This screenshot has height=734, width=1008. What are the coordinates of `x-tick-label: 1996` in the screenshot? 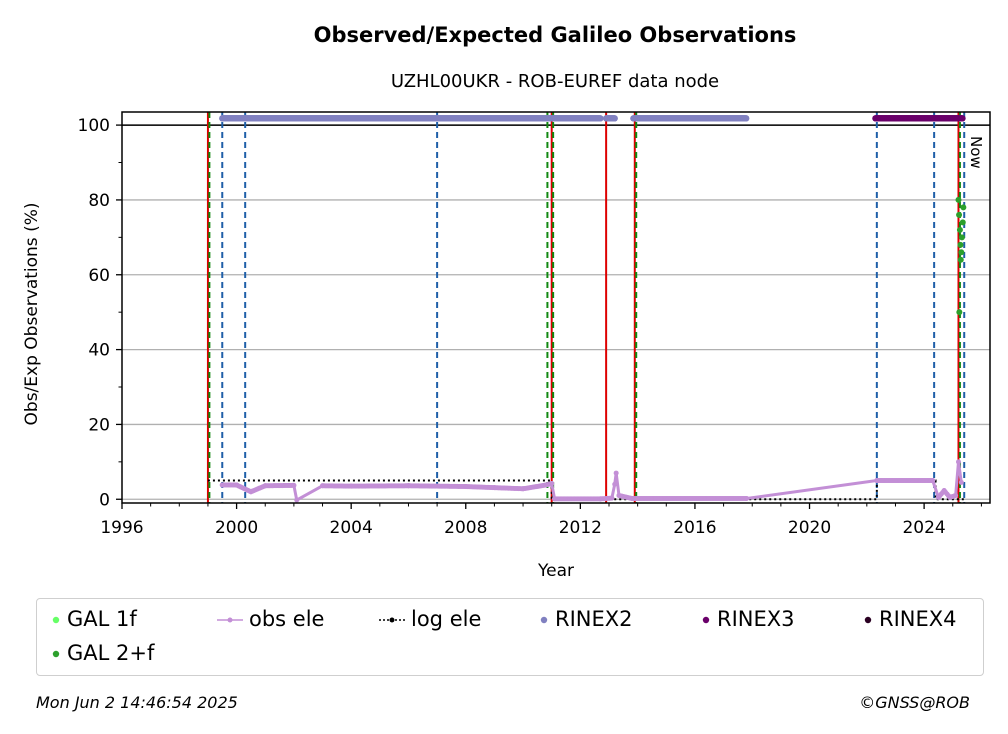 It's located at (121, 528).